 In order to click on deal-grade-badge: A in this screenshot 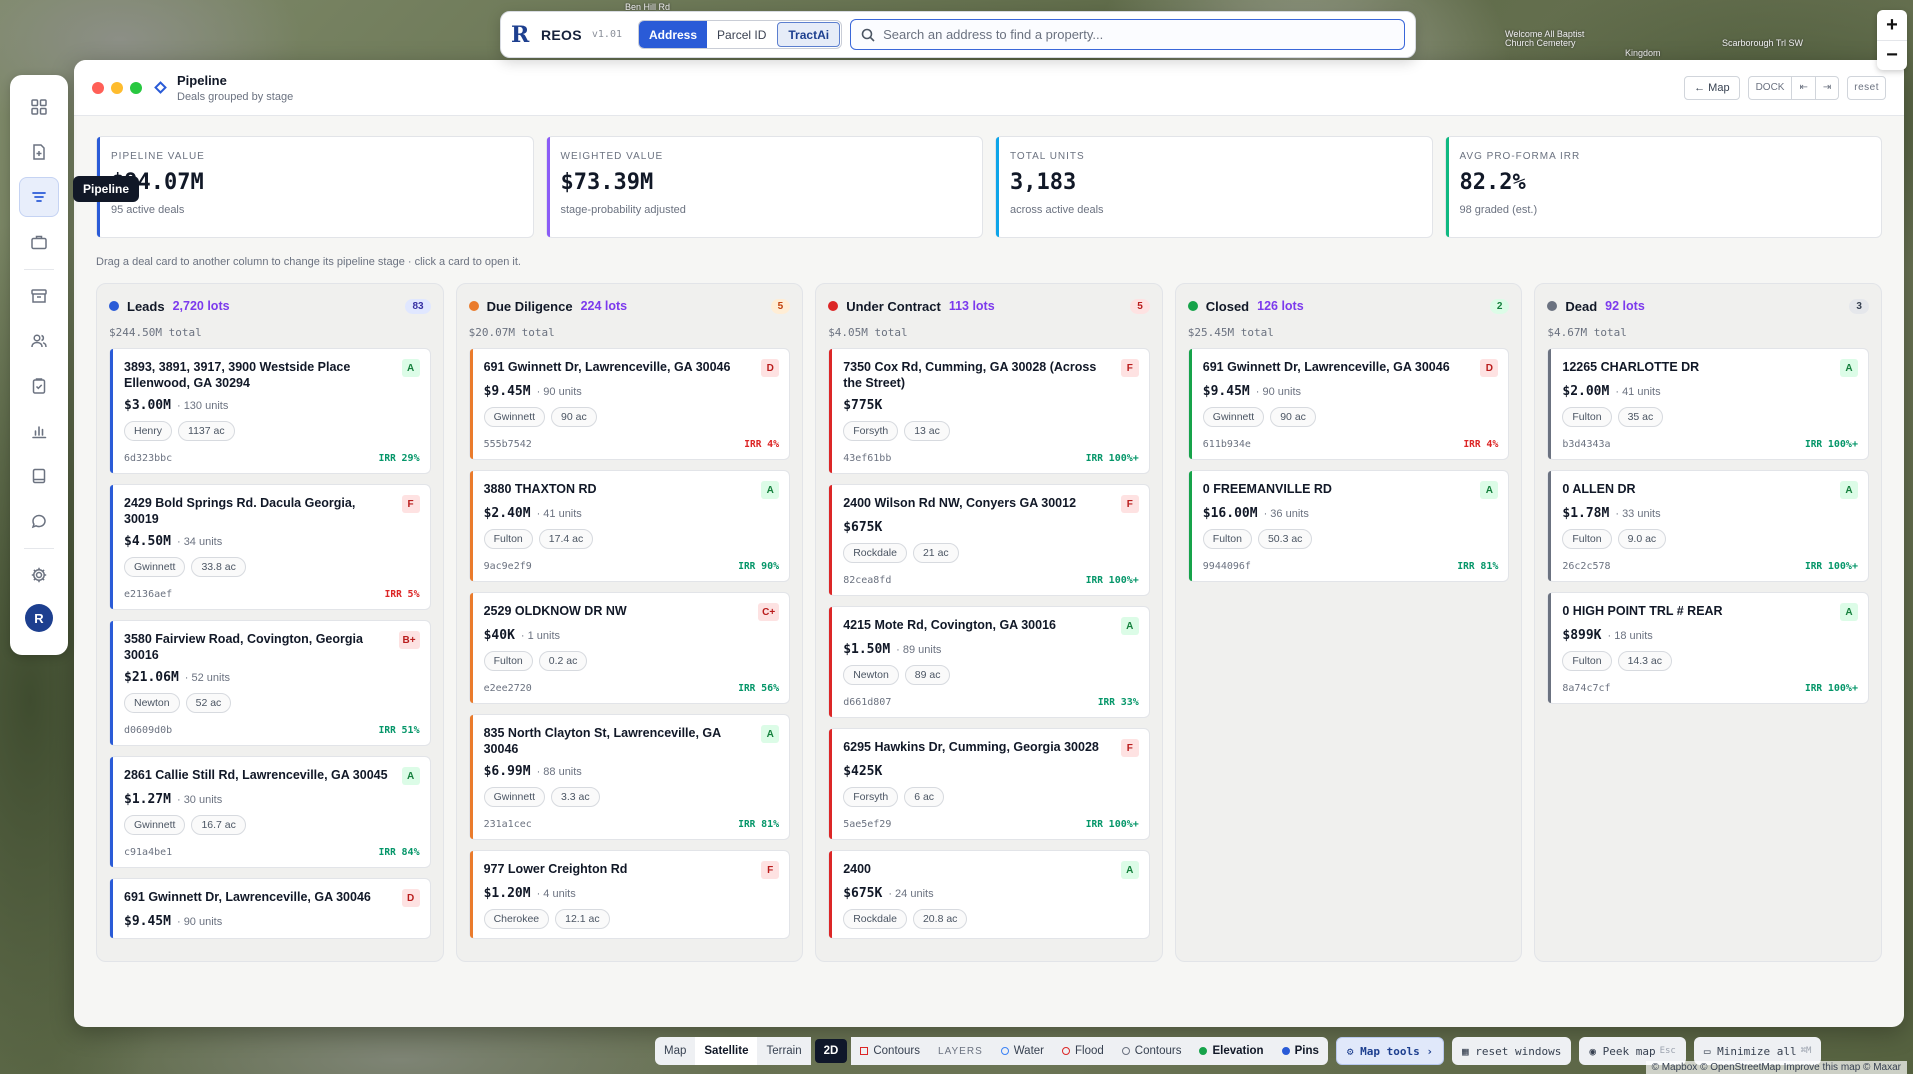, I will do `click(1489, 490)`.